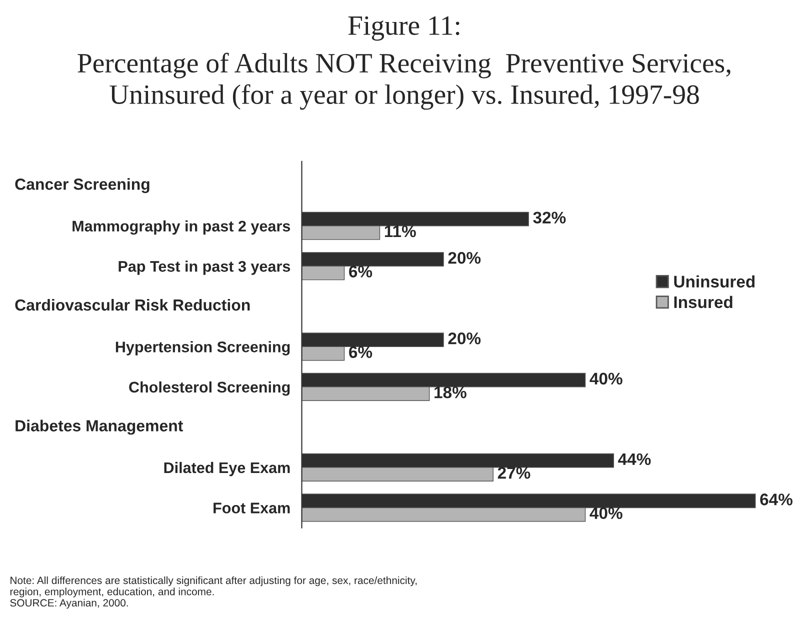 This screenshot has width=809, height=621. Describe the element at coordinates (203, 348) in the screenshot. I see `y-tick-label: Hypertension Screening` at that location.